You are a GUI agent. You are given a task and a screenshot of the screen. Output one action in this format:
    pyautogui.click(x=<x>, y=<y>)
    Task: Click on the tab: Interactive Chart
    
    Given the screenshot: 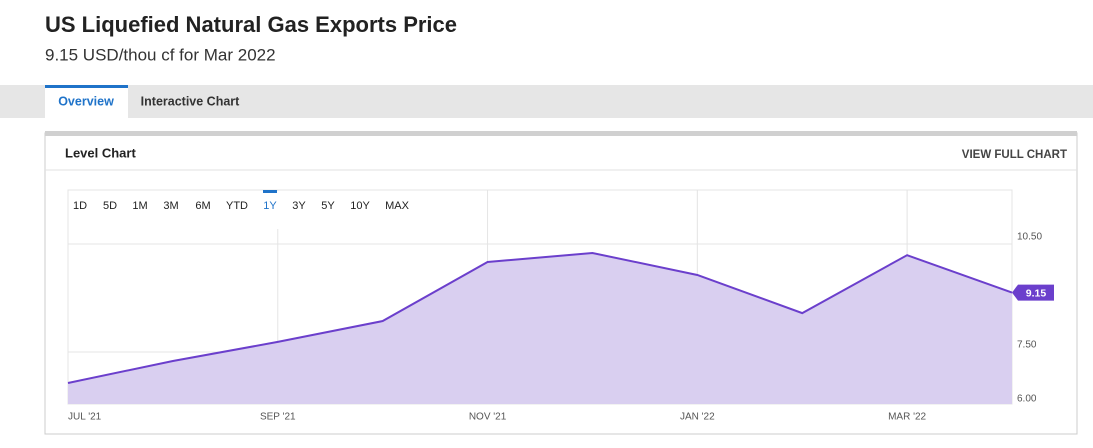 What is the action you would take?
    pyautogui.click(x=190, y=101)
    